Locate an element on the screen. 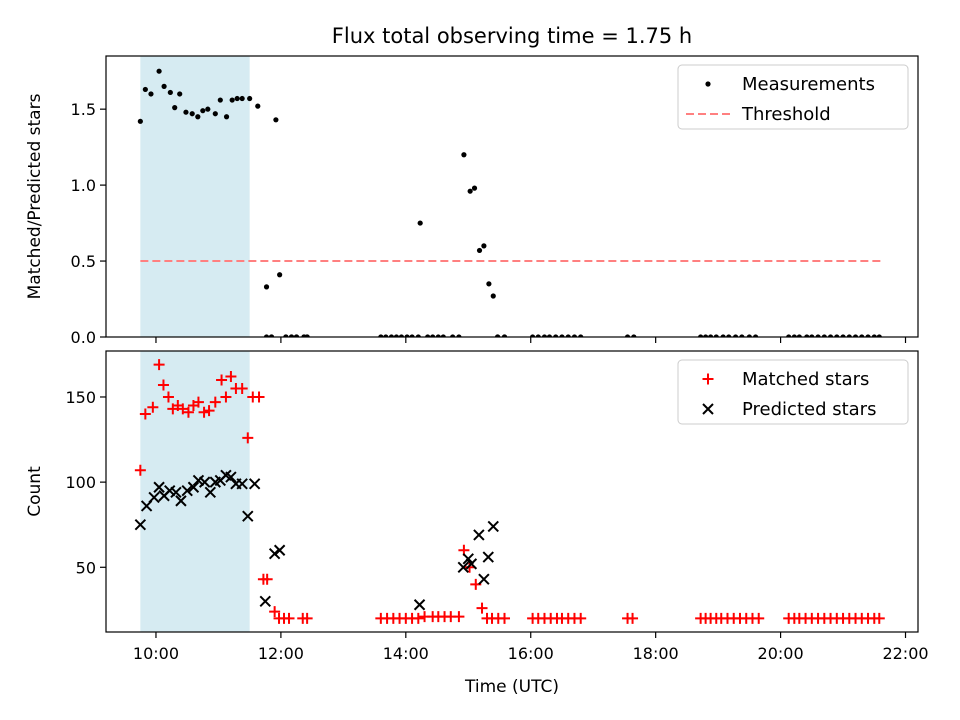 This screenshot has width=960, height=720. ratio-legend: Measurements Threshold is located at coordinates (793, 97).